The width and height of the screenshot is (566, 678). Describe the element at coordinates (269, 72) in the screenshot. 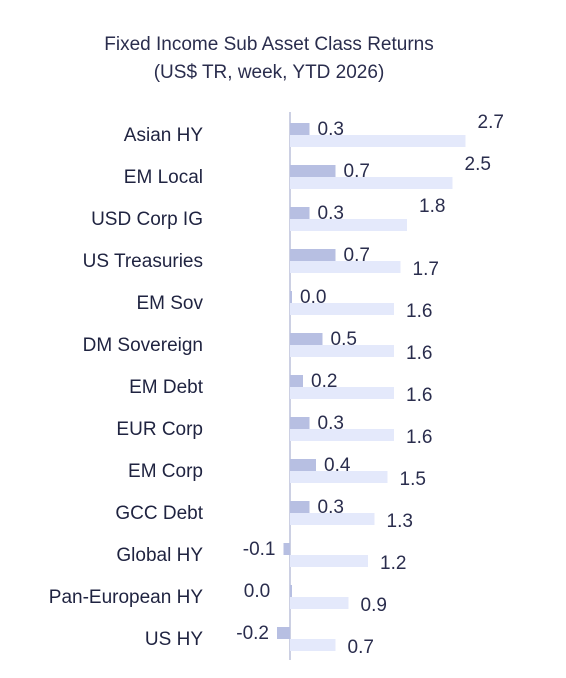

I see `chart-subtitle: (US$ TR, week, YTD 2026)` at that location.